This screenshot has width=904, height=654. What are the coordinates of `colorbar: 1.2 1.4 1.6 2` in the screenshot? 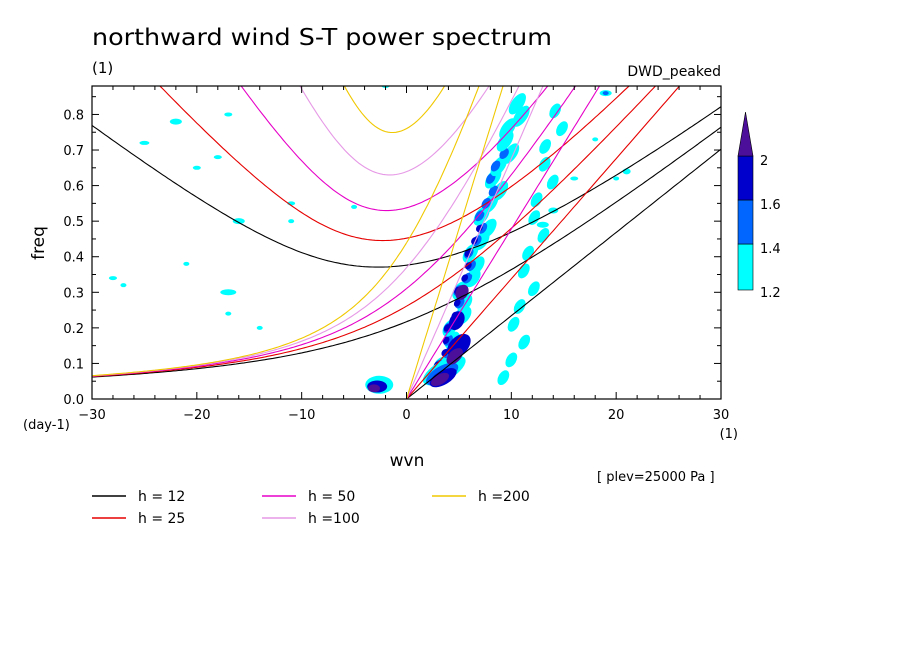 It's located at (759, 206).